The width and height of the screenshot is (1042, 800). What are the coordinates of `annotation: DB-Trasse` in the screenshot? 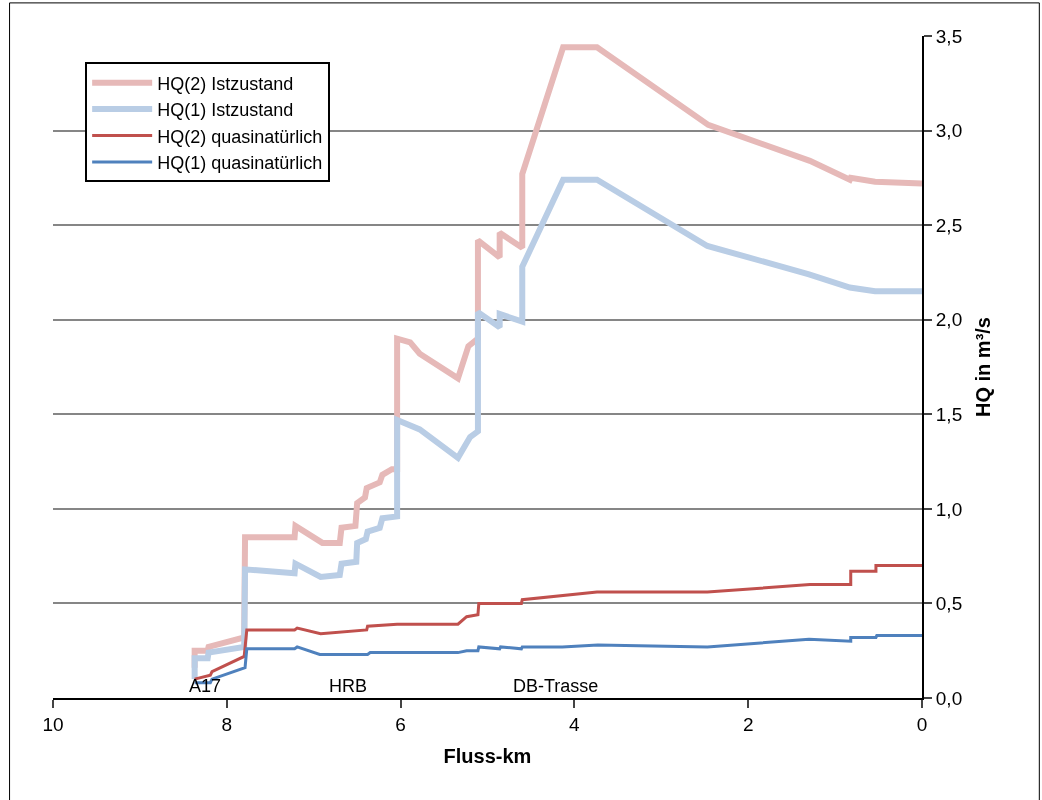 It's located at (556, 686).